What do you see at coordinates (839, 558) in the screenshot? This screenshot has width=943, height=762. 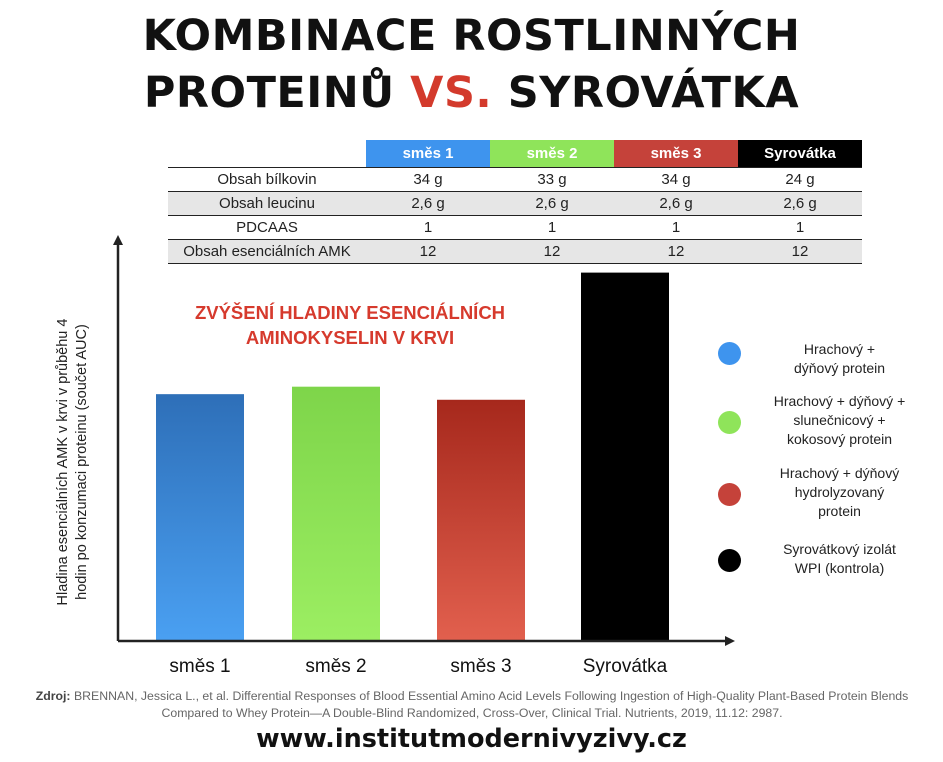 I see `legend-label: Syrovátkový izolát WPI (kontrola)` at bounding box center [839, 558].